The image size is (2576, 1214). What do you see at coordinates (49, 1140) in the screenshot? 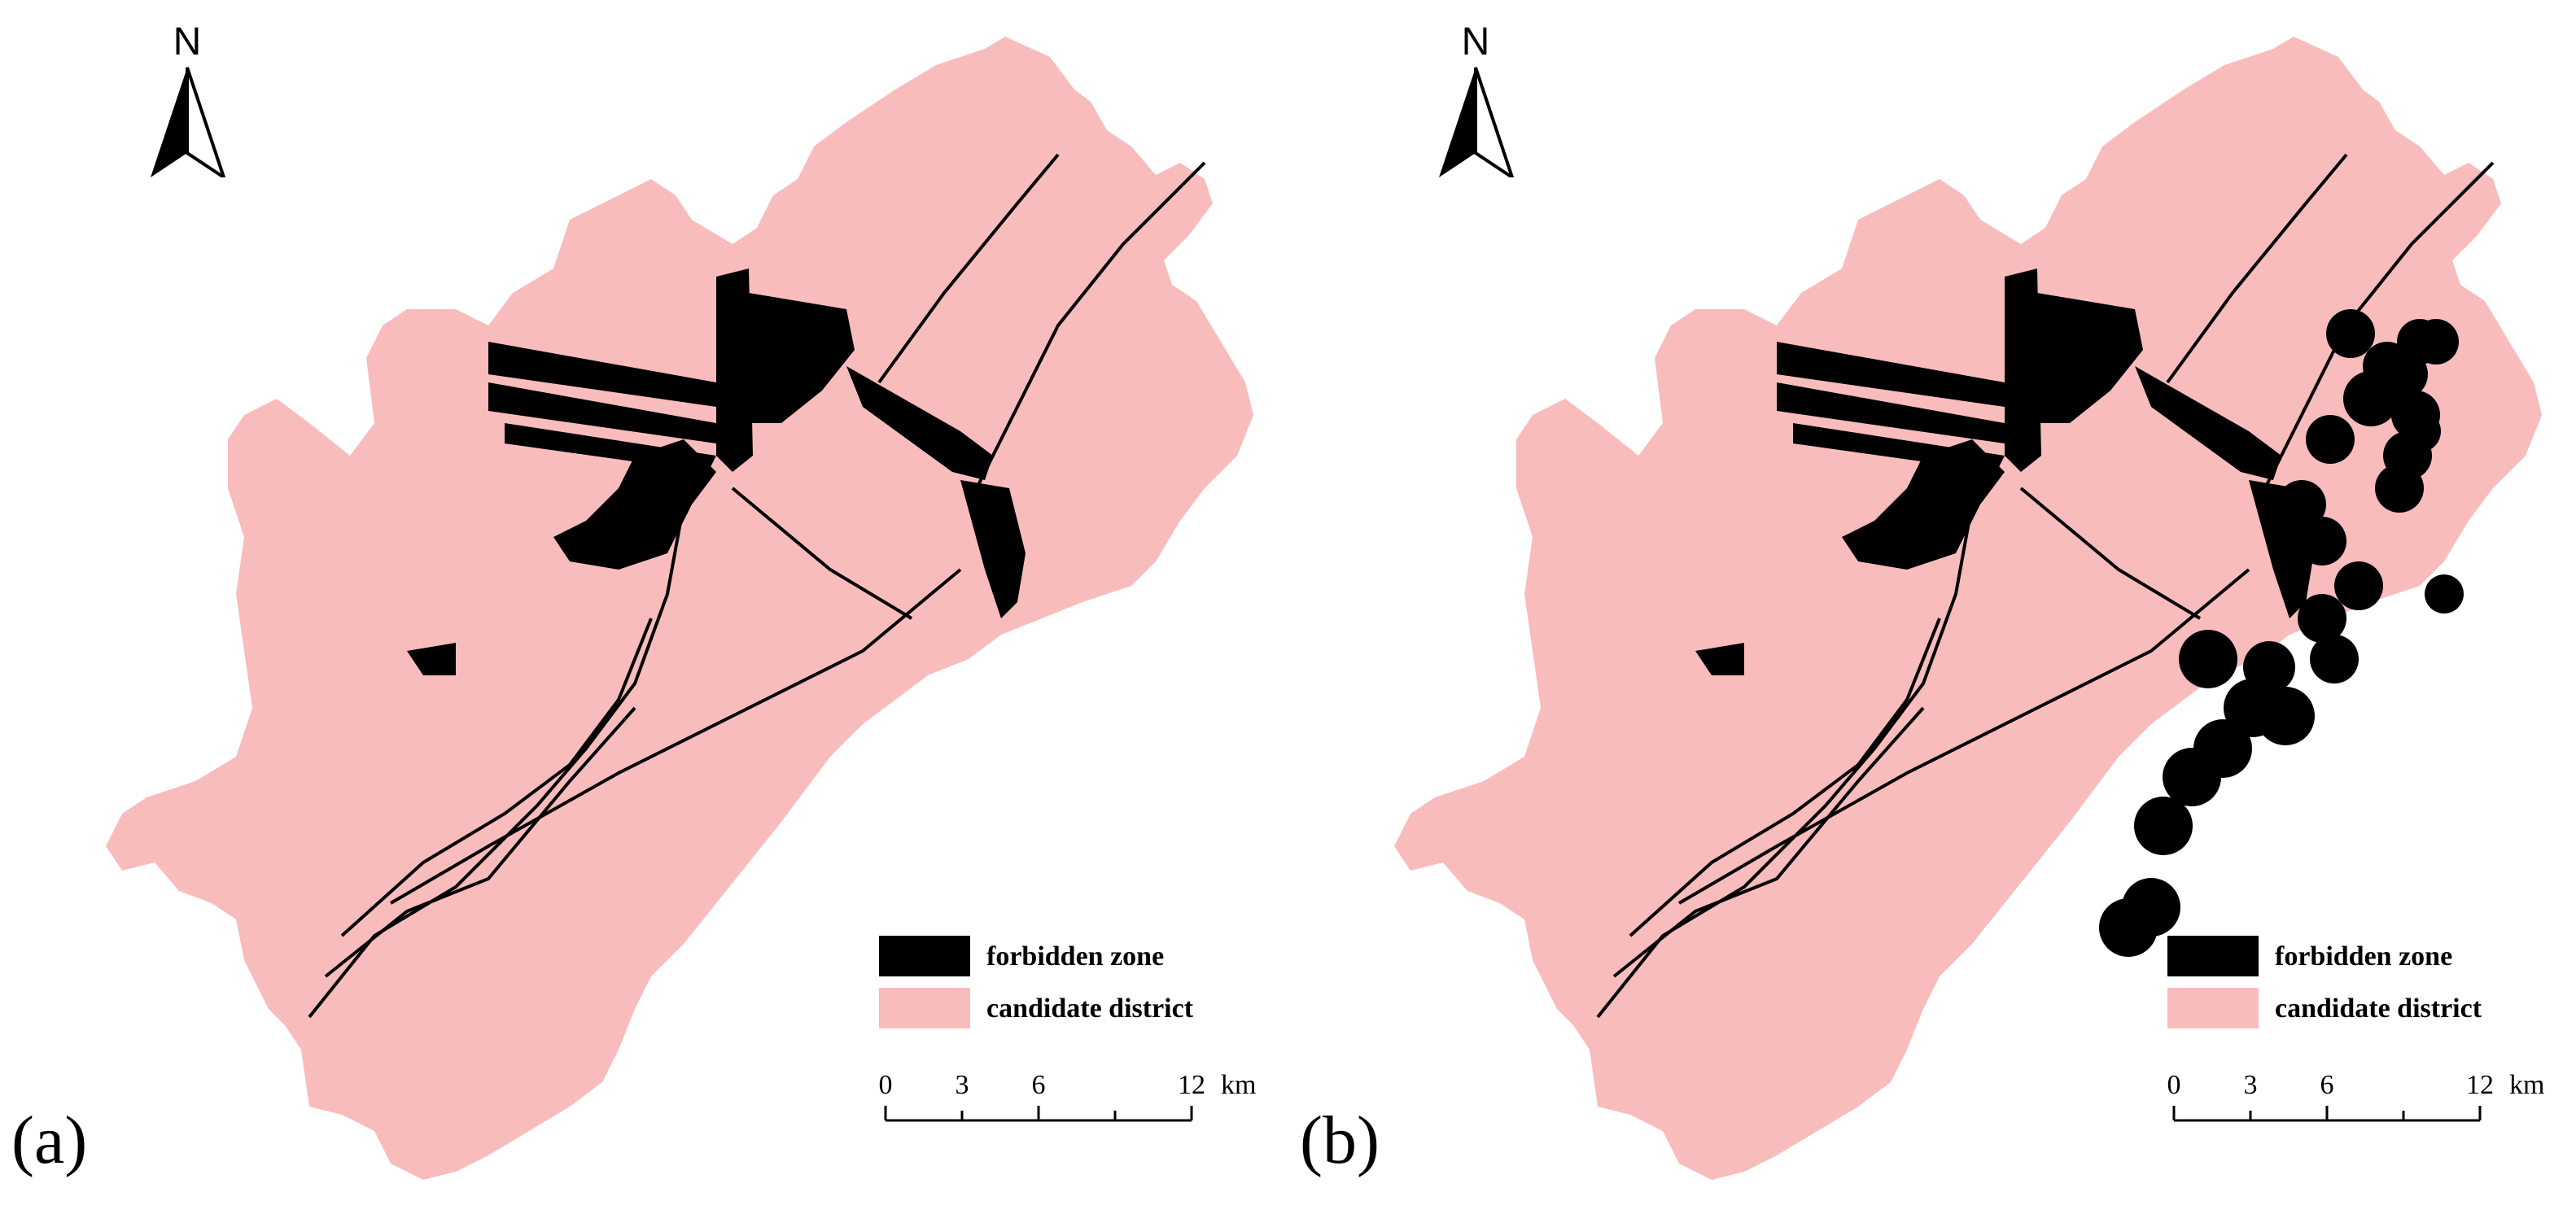
I see `panel-label-a: (a)` at bounding box center [49, 1140].